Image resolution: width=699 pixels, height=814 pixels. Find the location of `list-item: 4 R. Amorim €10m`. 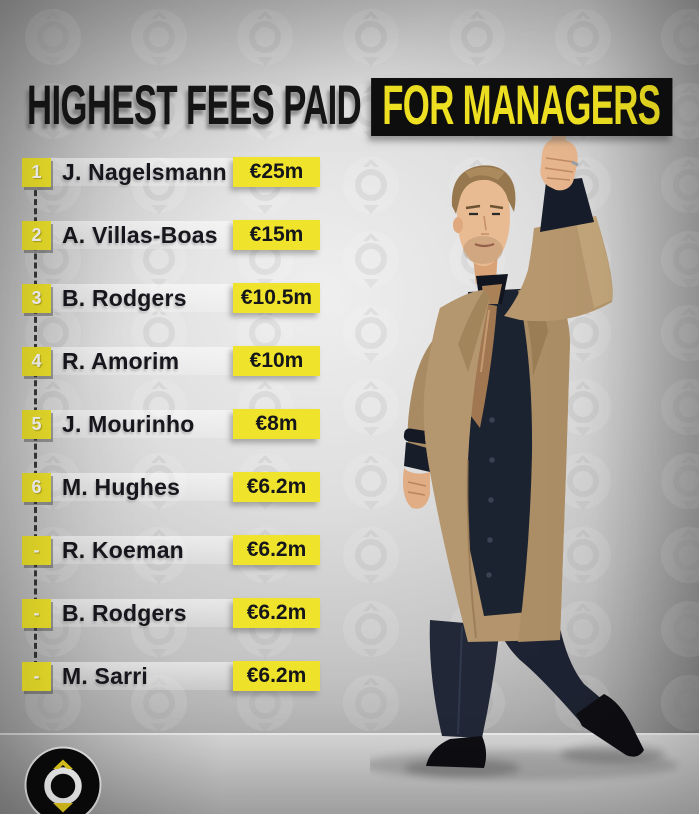

list-item: 4 R. Amorim €10m is located at coordinates (171, 361).